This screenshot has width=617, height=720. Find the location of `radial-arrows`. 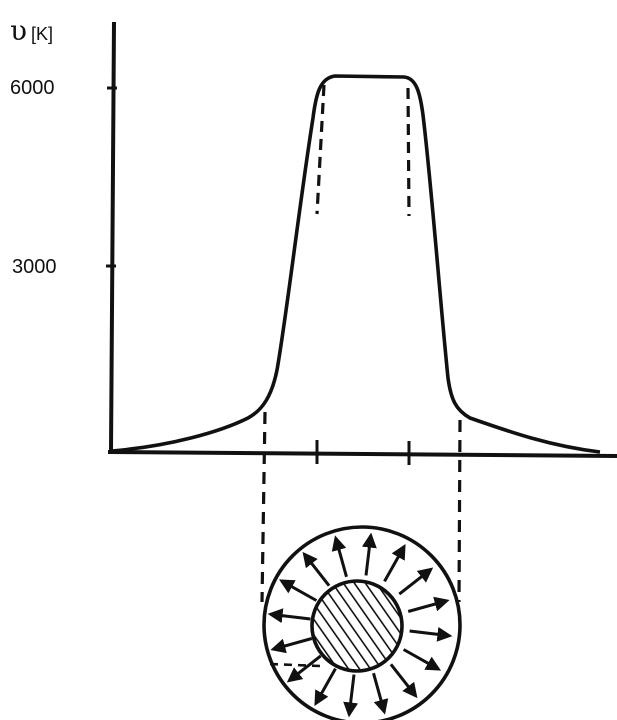

radial-arrows is located at coordinates (360, 625).